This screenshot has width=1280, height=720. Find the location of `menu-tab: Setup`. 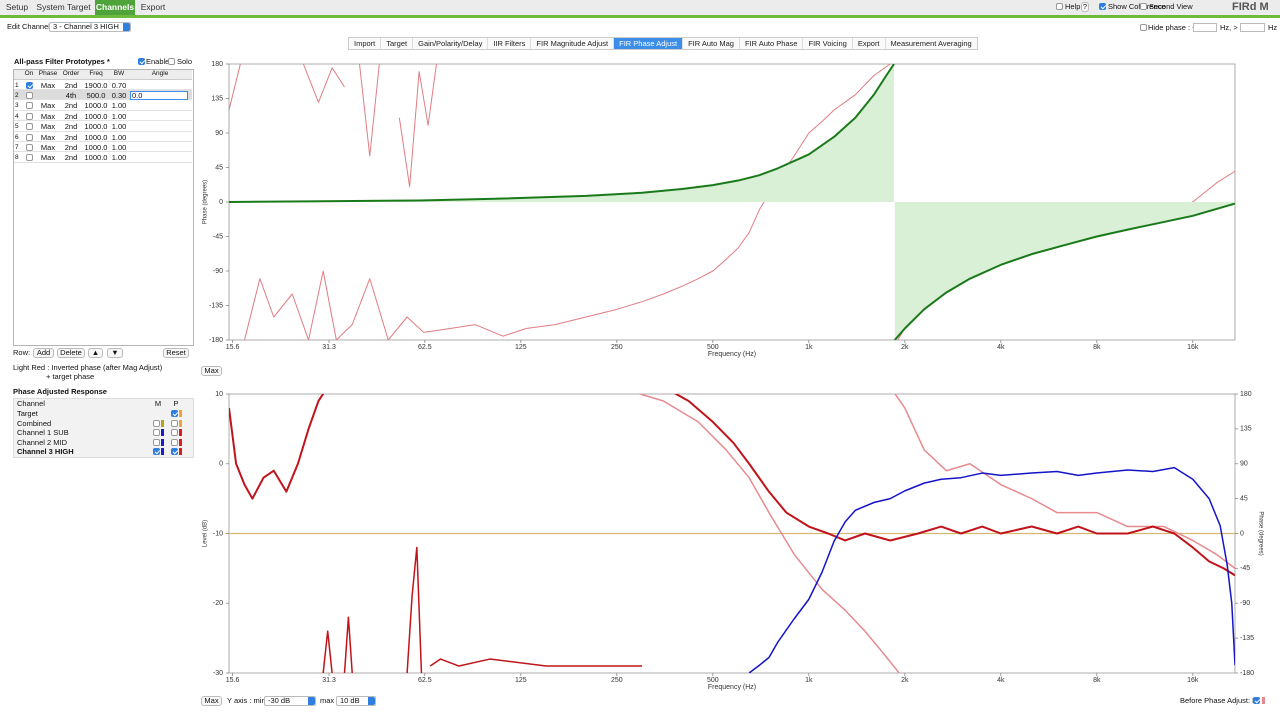

menu-tab: Setup is located at coordinates (17, 7).